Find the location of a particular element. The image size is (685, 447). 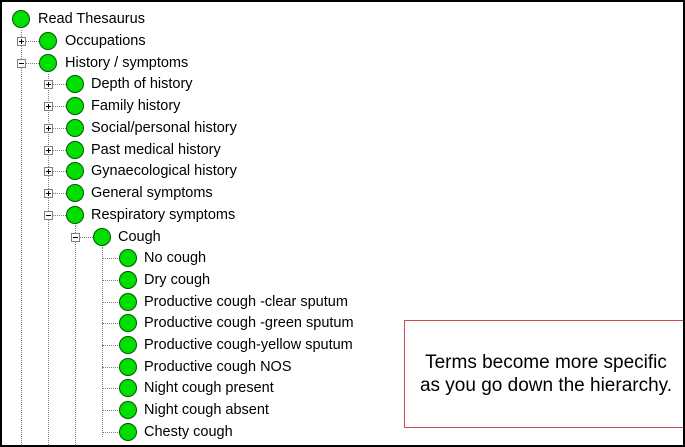

node-label: History / symptoms is located at coordinates (127, 63).